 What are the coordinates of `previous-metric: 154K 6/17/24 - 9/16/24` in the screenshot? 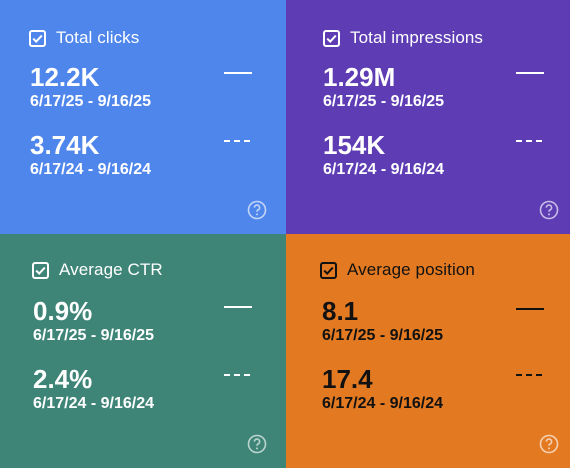 It's located at (383, 155).